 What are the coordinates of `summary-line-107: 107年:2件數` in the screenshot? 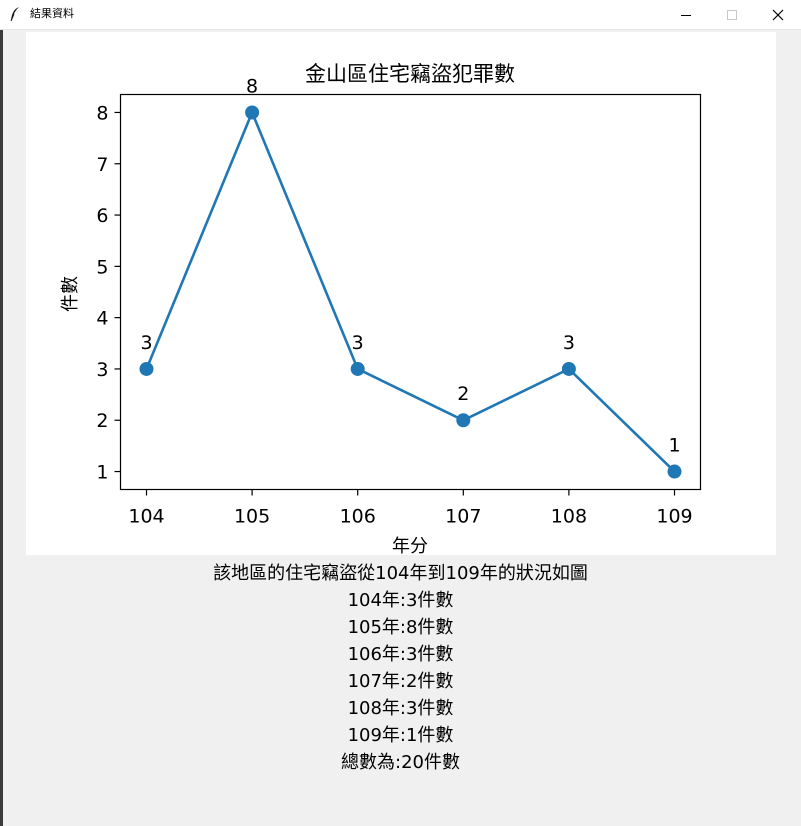 It's located at (400, 681).